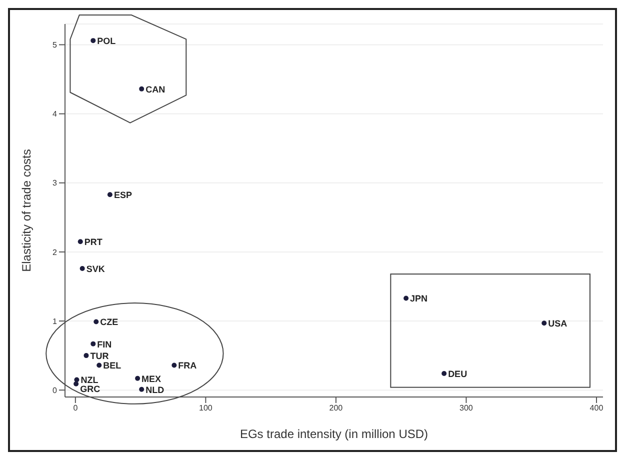 The height and width of the screenshot is (459, 625). Describe the element at coordinates (458, 374) in the screenshot. I see `annotation: DEU` at that location.